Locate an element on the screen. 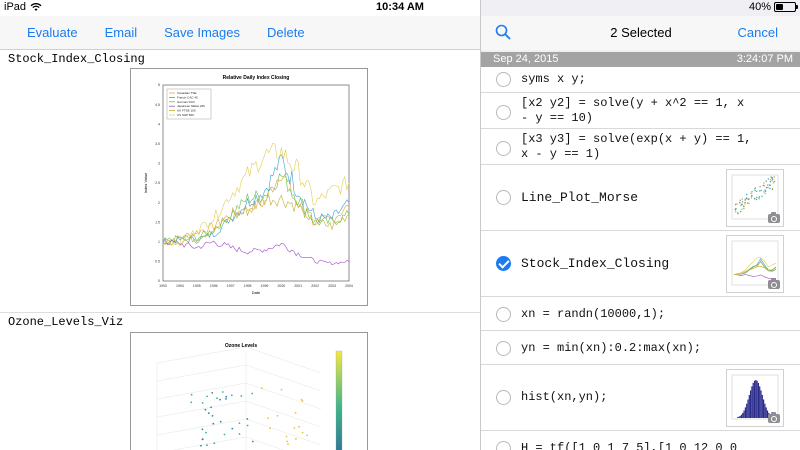  history-item: syms x y; is located at coordinates (640, 80).